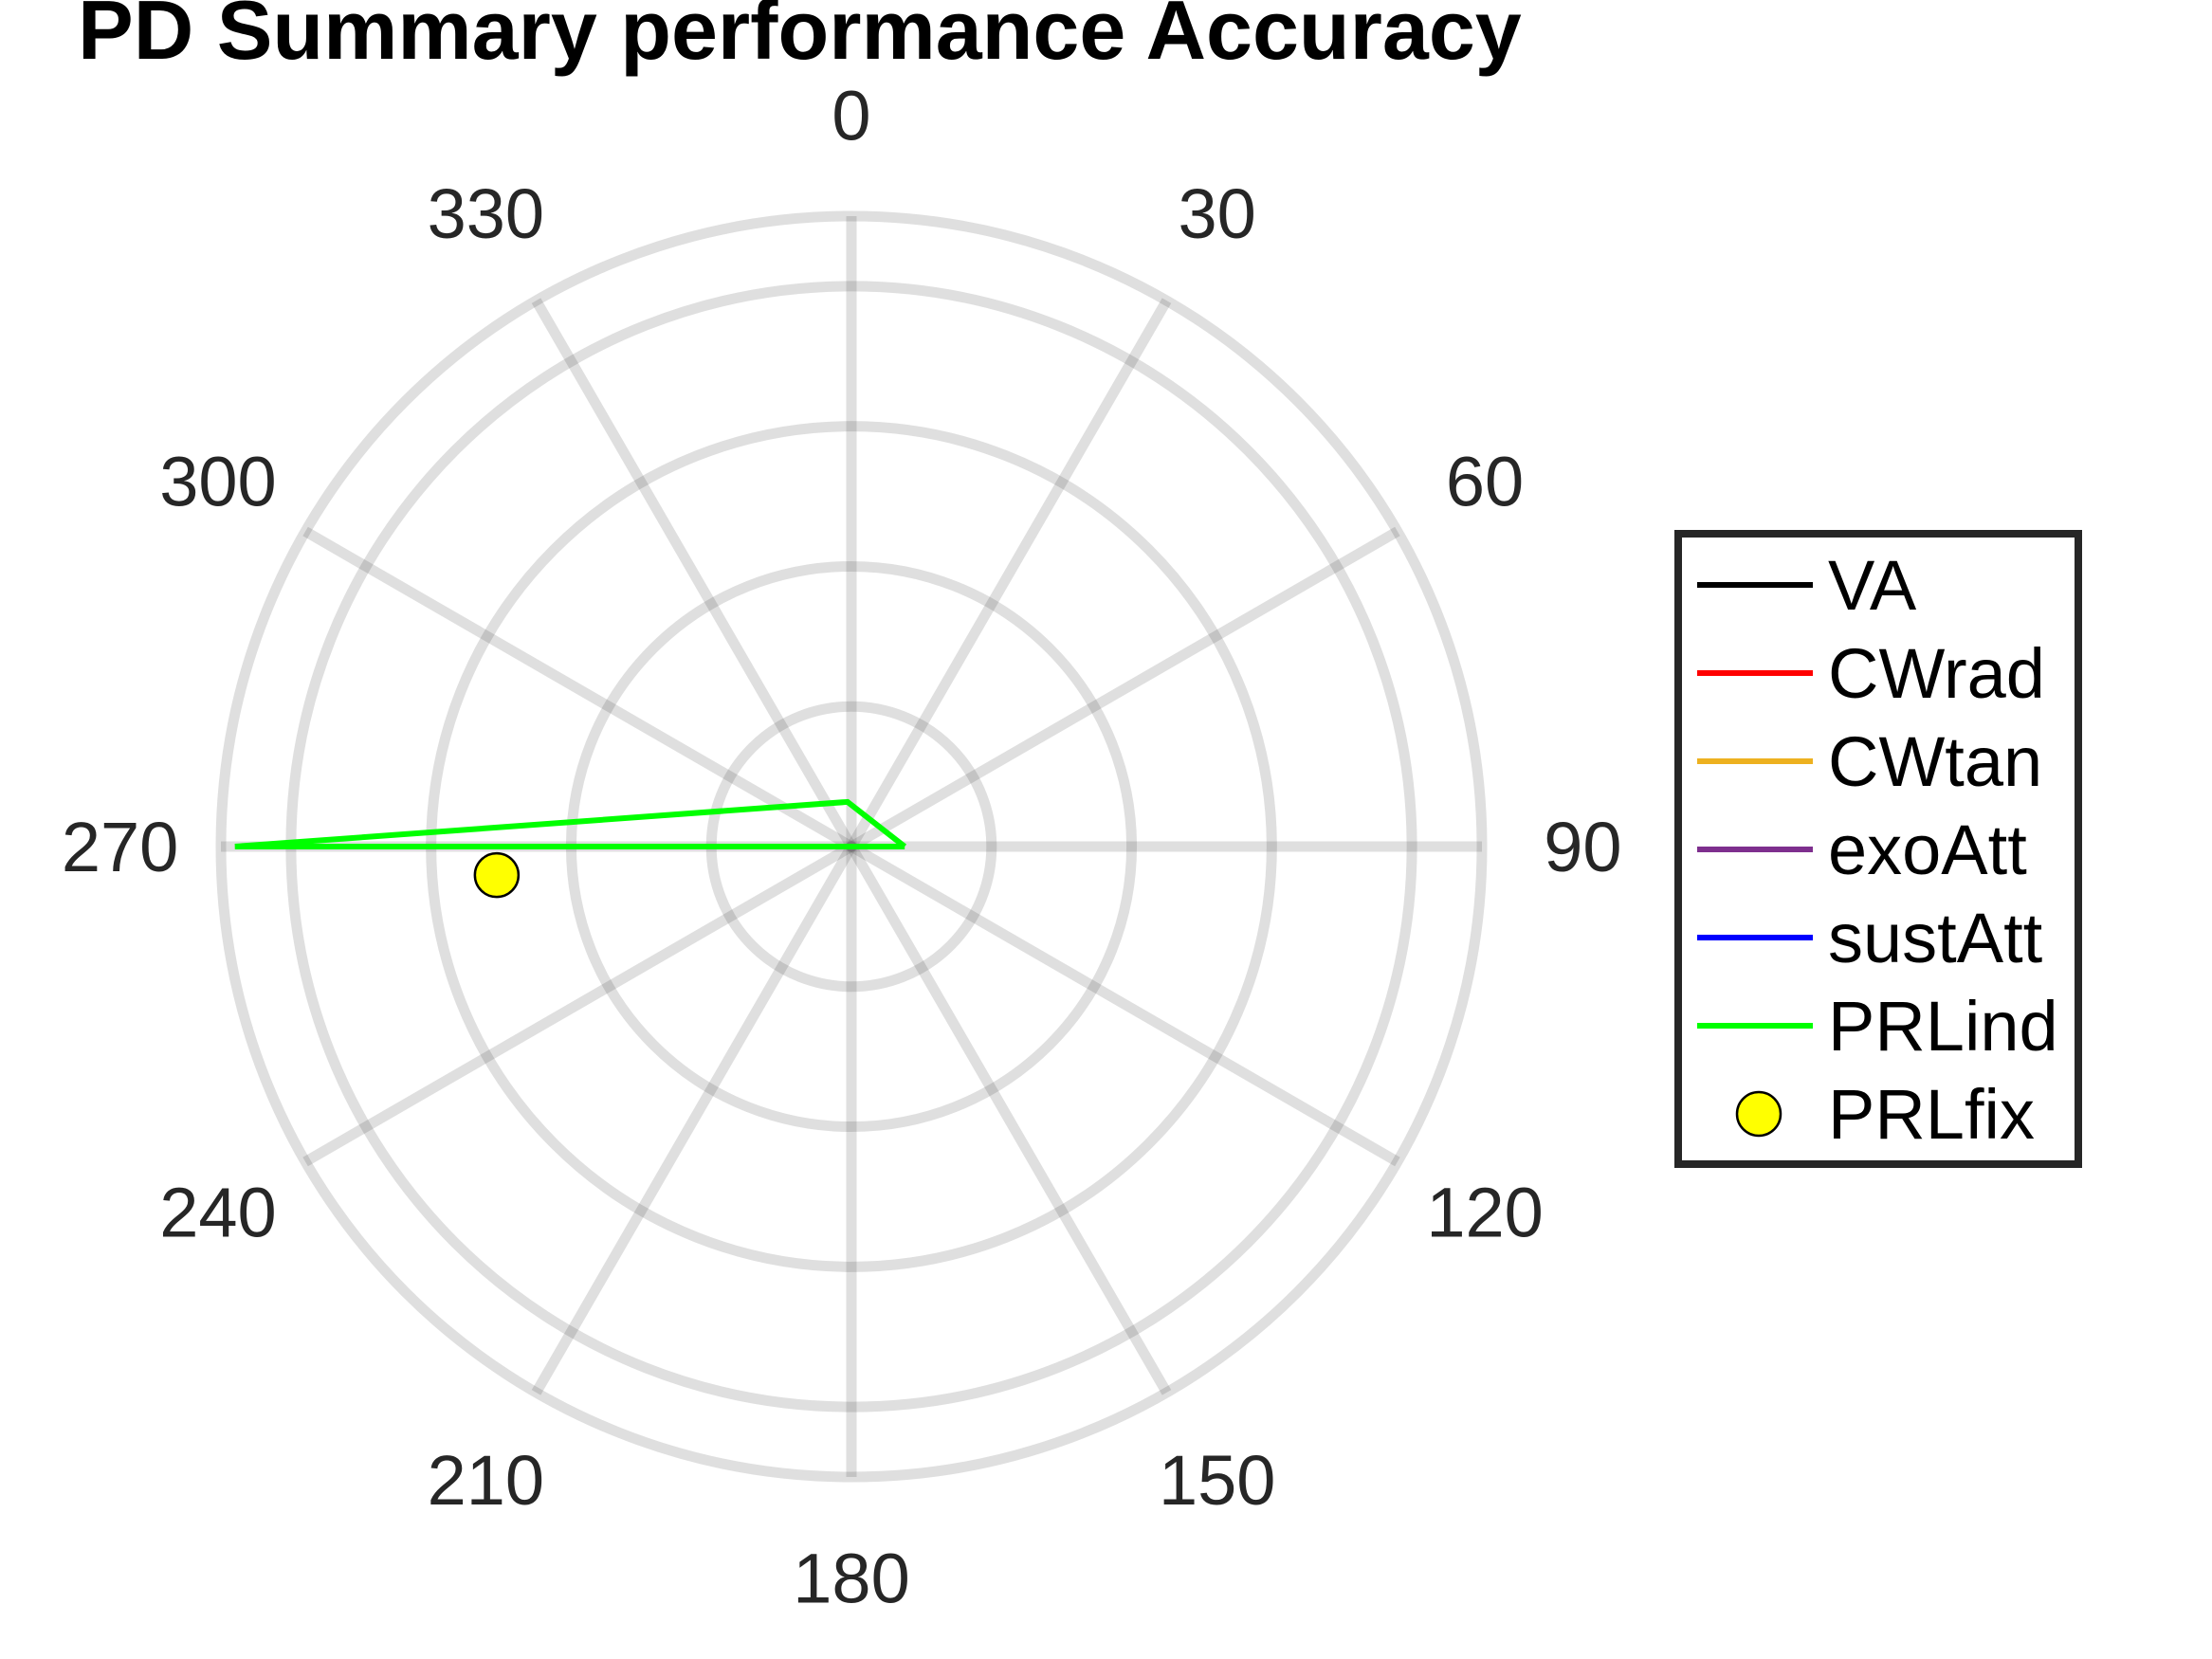 This screenshot has width=2212, height=1659. I want to click on theta-tick-30: 30, so click(1217, 213).